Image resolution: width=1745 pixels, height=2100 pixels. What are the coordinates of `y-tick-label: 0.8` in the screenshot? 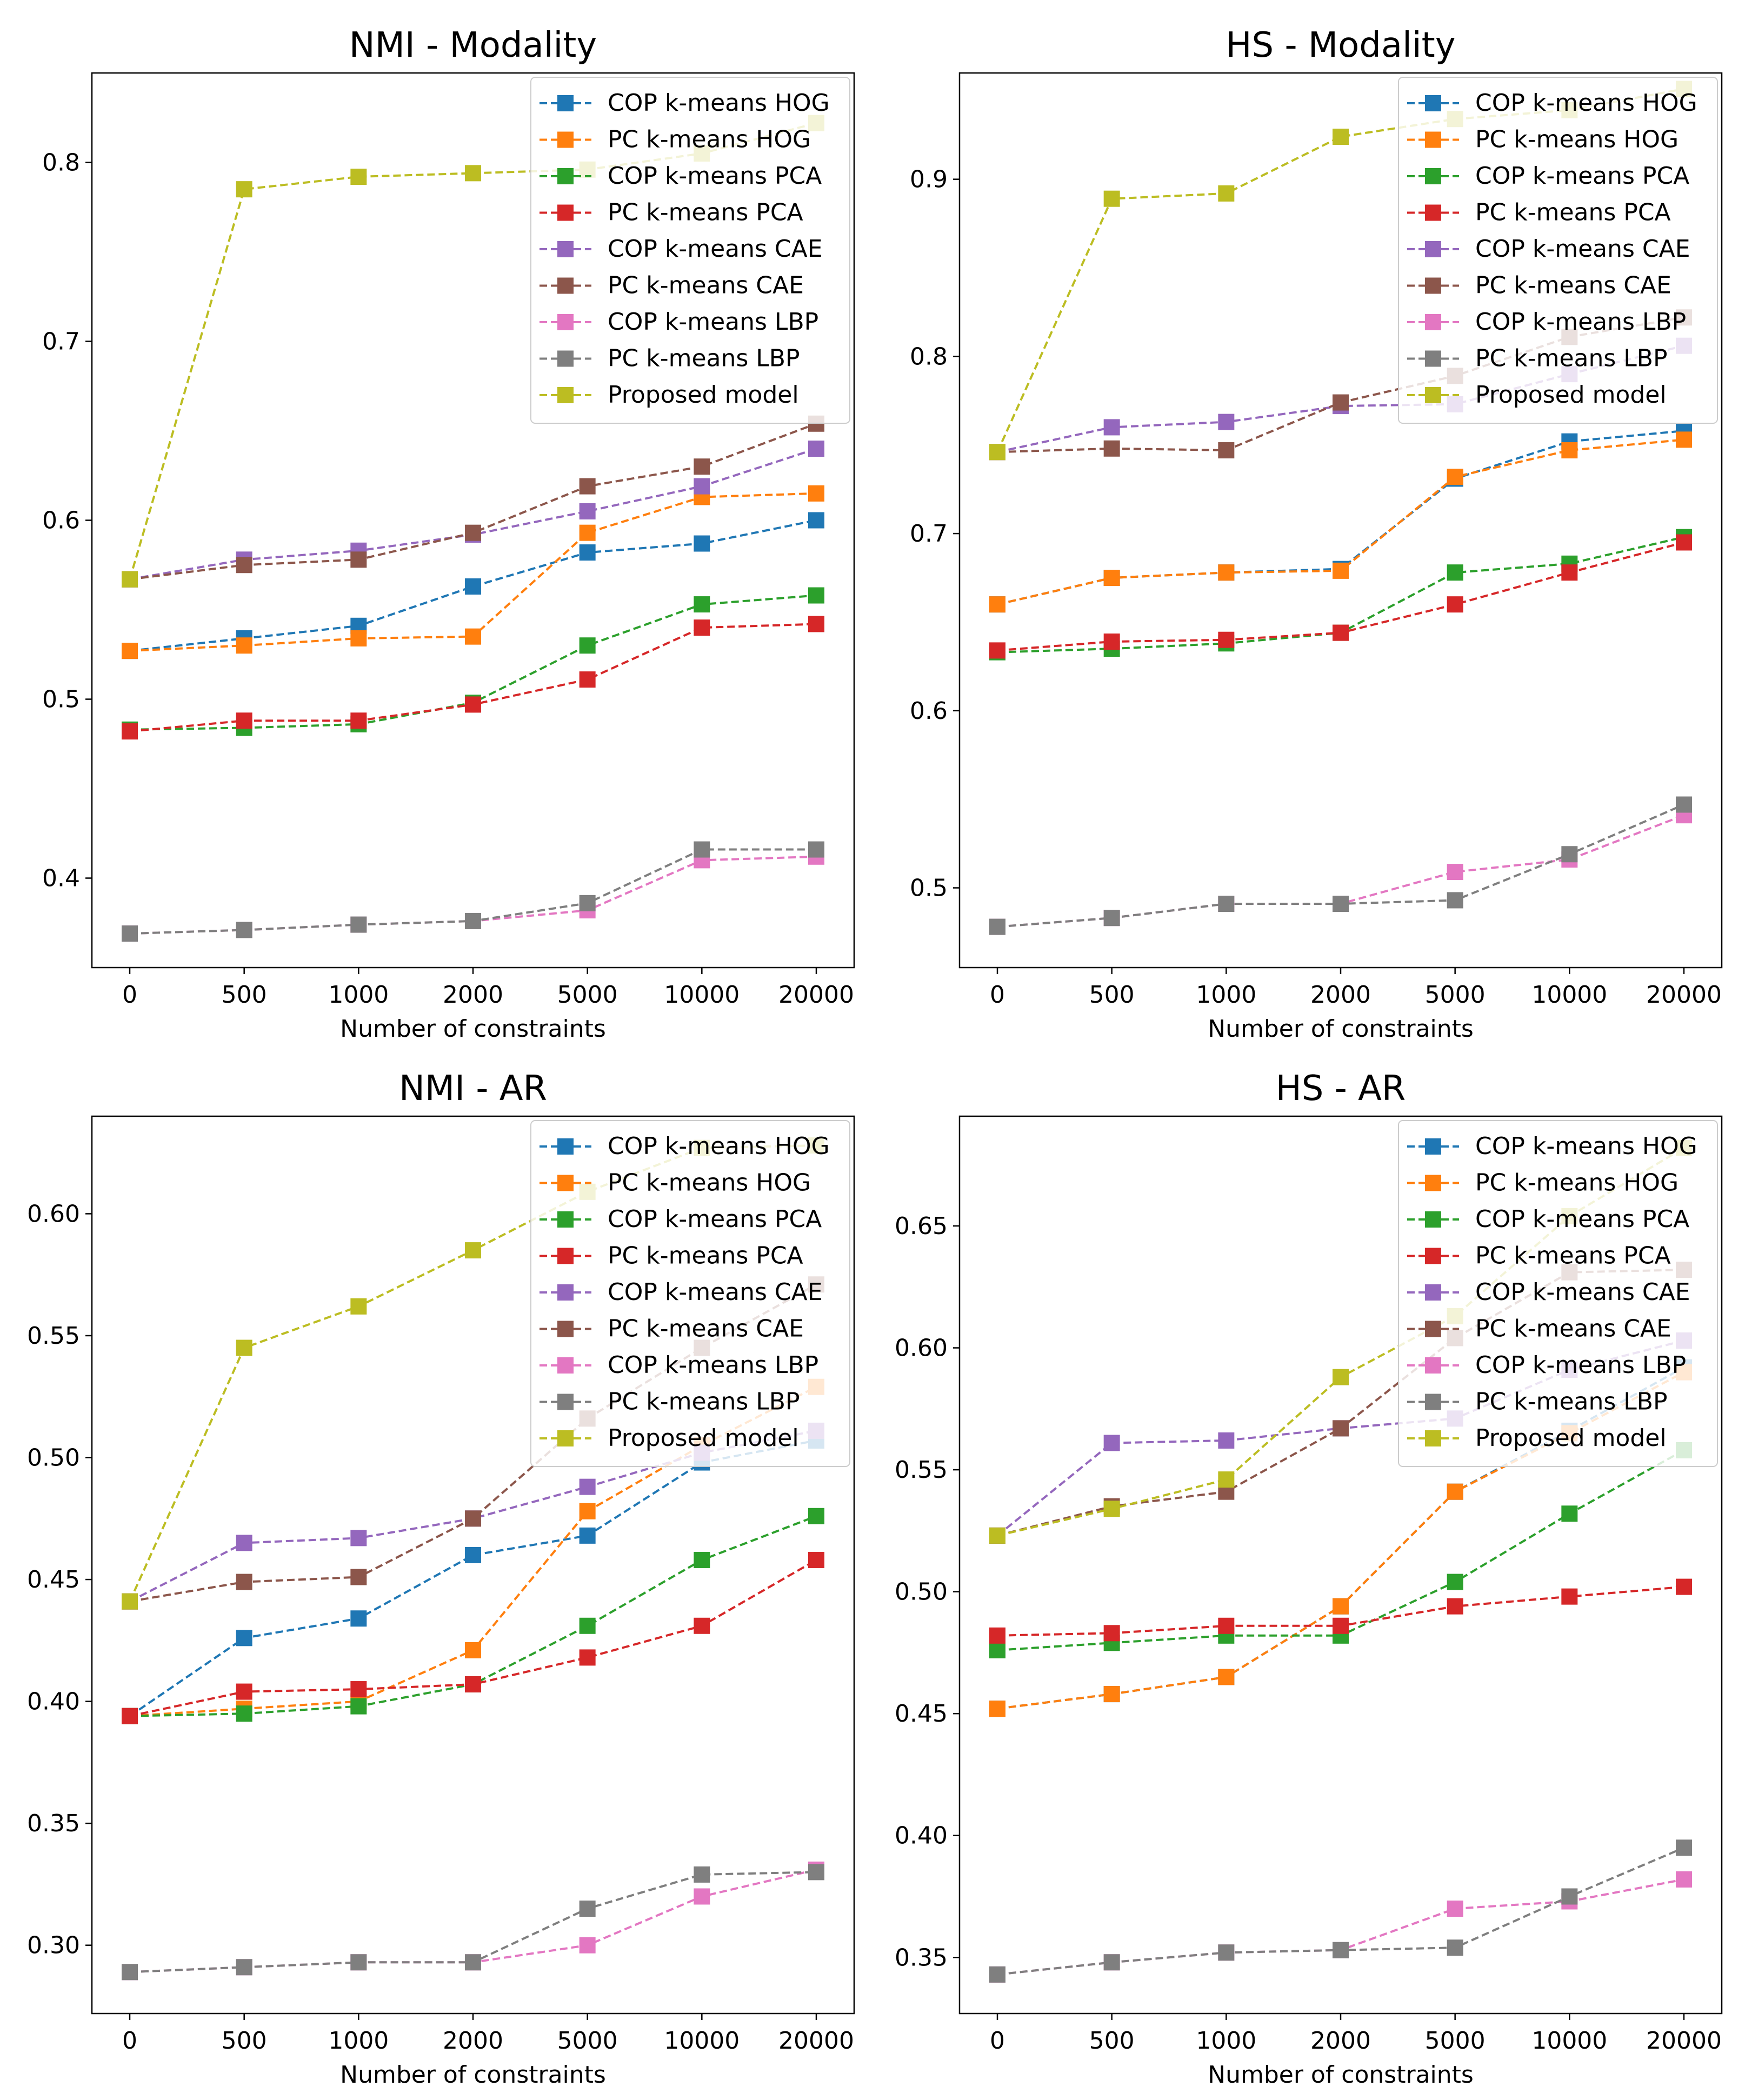 It's located at (929, 356).